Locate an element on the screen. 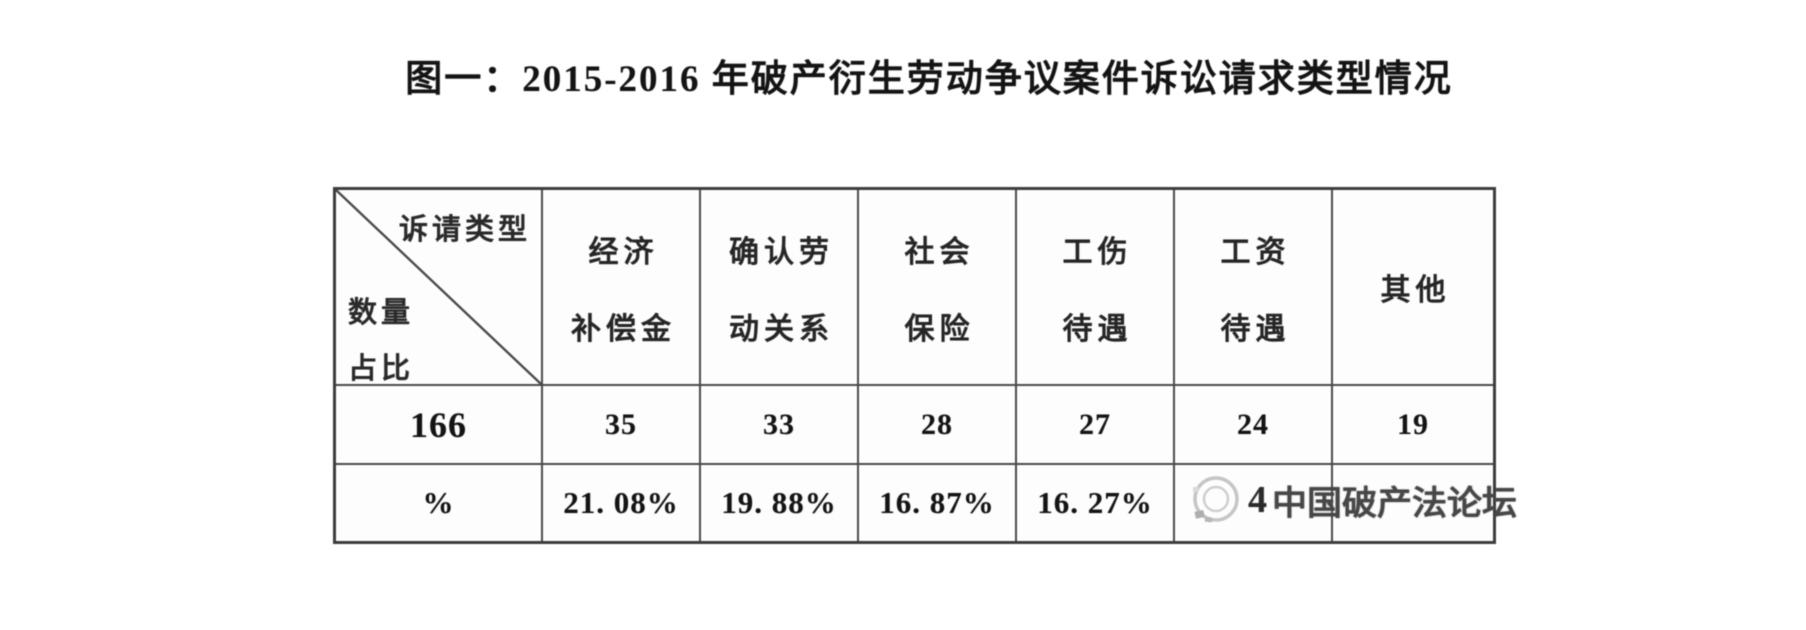  header-line: 动关系 is located at coordinates (781, 329).